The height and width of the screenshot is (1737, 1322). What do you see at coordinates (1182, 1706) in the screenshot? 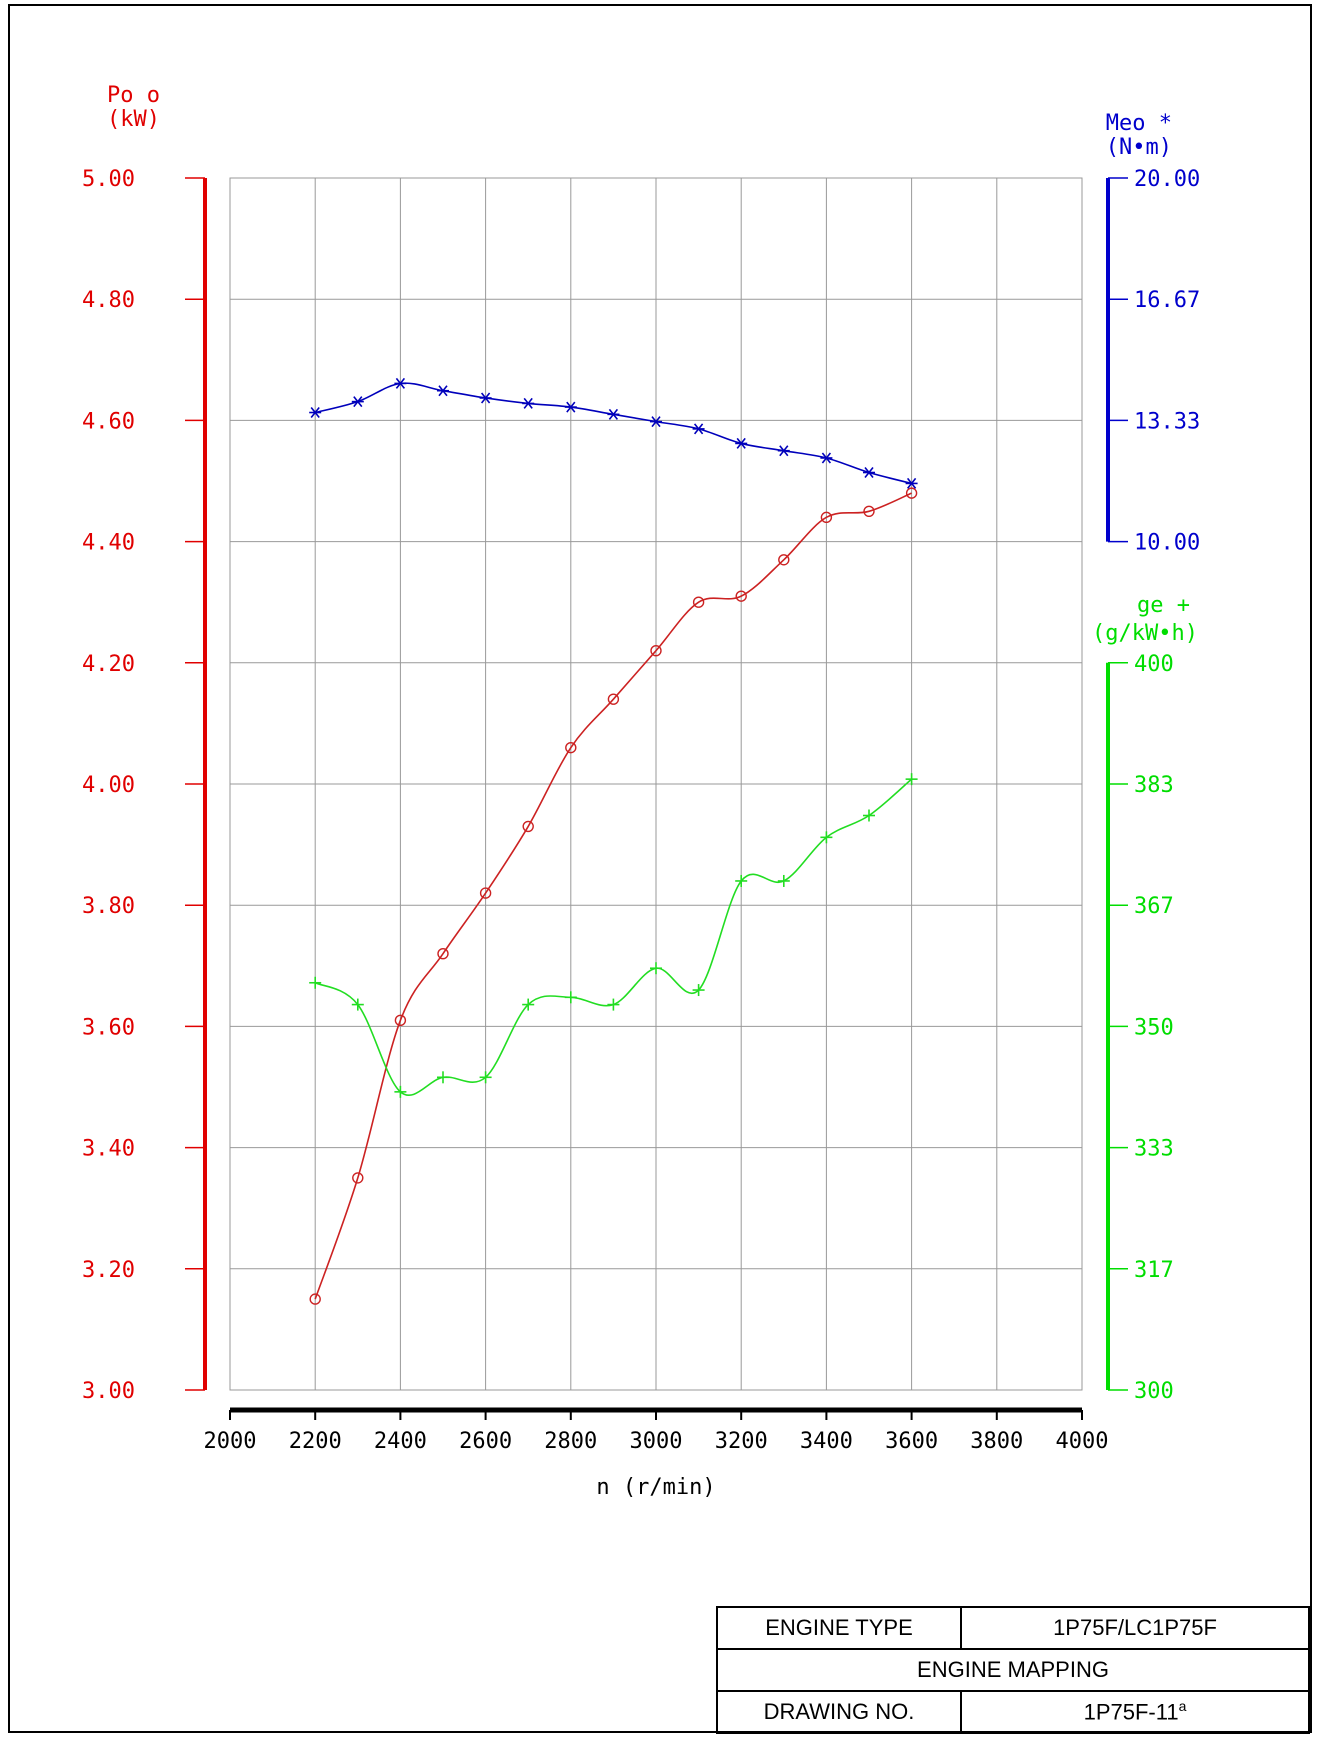
I see `drawing-no-suffix: a` at bounding box center [1182, 1706].